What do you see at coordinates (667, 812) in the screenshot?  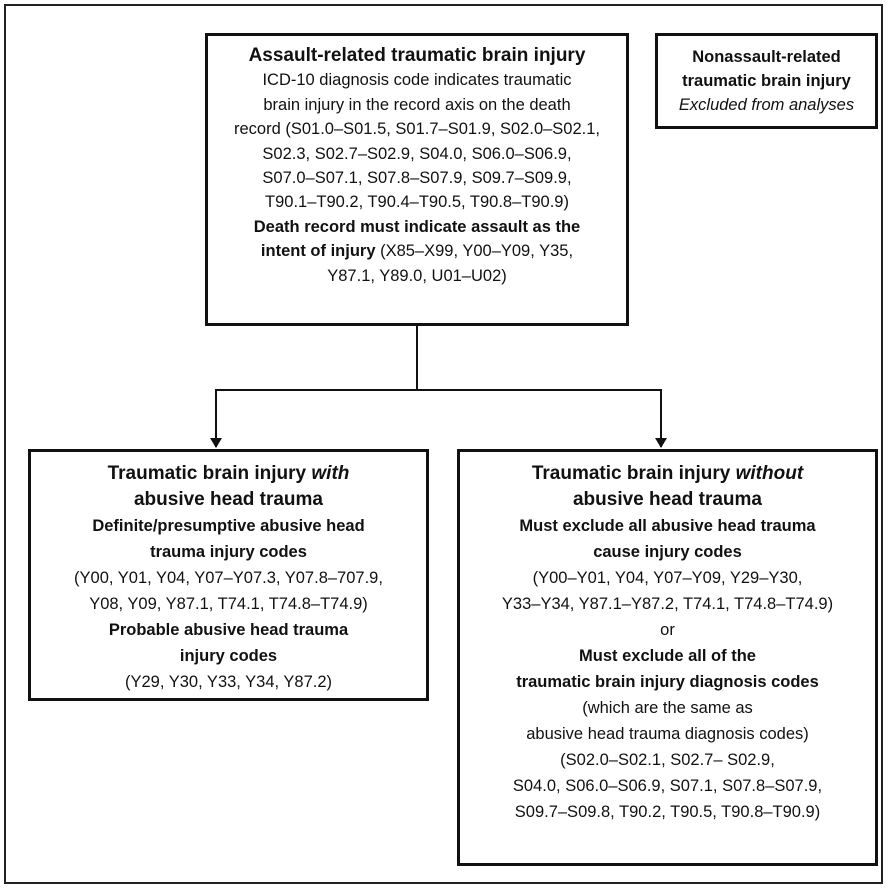 I see `text-line: S09.7–S09.8, T90.2, T90.5, T90.8–T90.9)` at bounding box center [667, 812].